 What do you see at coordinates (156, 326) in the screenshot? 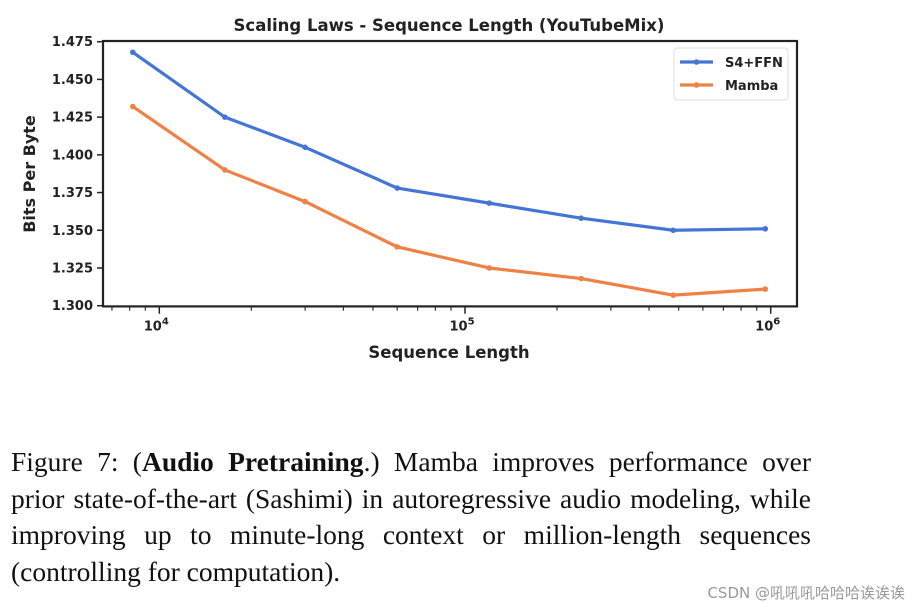
I see `x-tick-label: 10⁴` at bounding box center [156, 326].